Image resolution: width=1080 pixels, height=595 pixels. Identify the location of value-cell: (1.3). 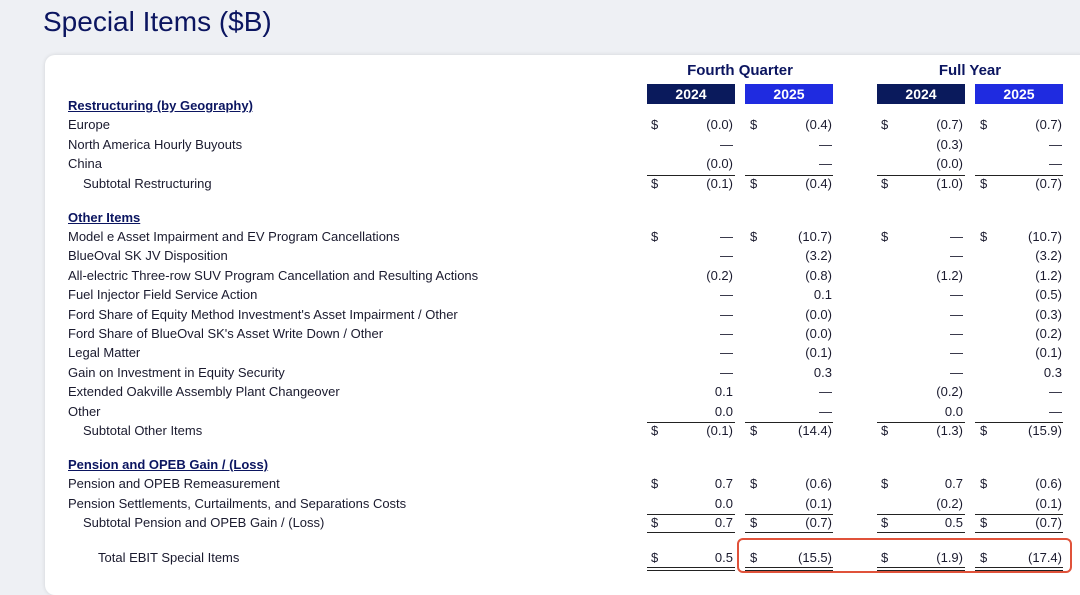
(949, 430).